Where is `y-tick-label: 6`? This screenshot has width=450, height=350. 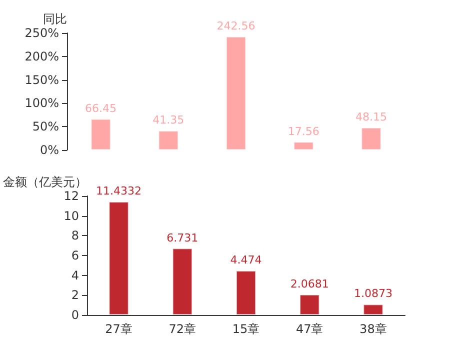
y-tick-label: 6 is located at coordinates (75, 255).